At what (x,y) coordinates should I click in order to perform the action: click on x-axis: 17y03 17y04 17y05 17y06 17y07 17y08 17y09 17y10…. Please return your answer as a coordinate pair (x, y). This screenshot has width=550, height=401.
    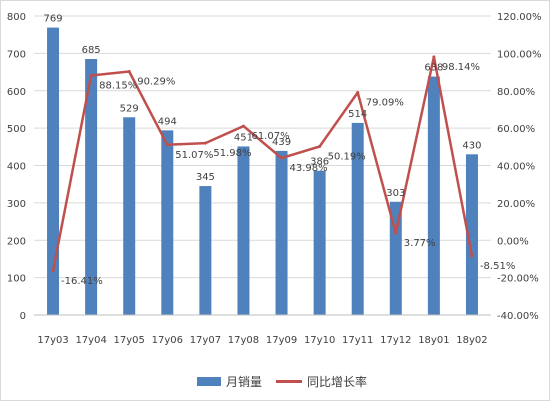
    Looking at the image, I should click on (262, 330).